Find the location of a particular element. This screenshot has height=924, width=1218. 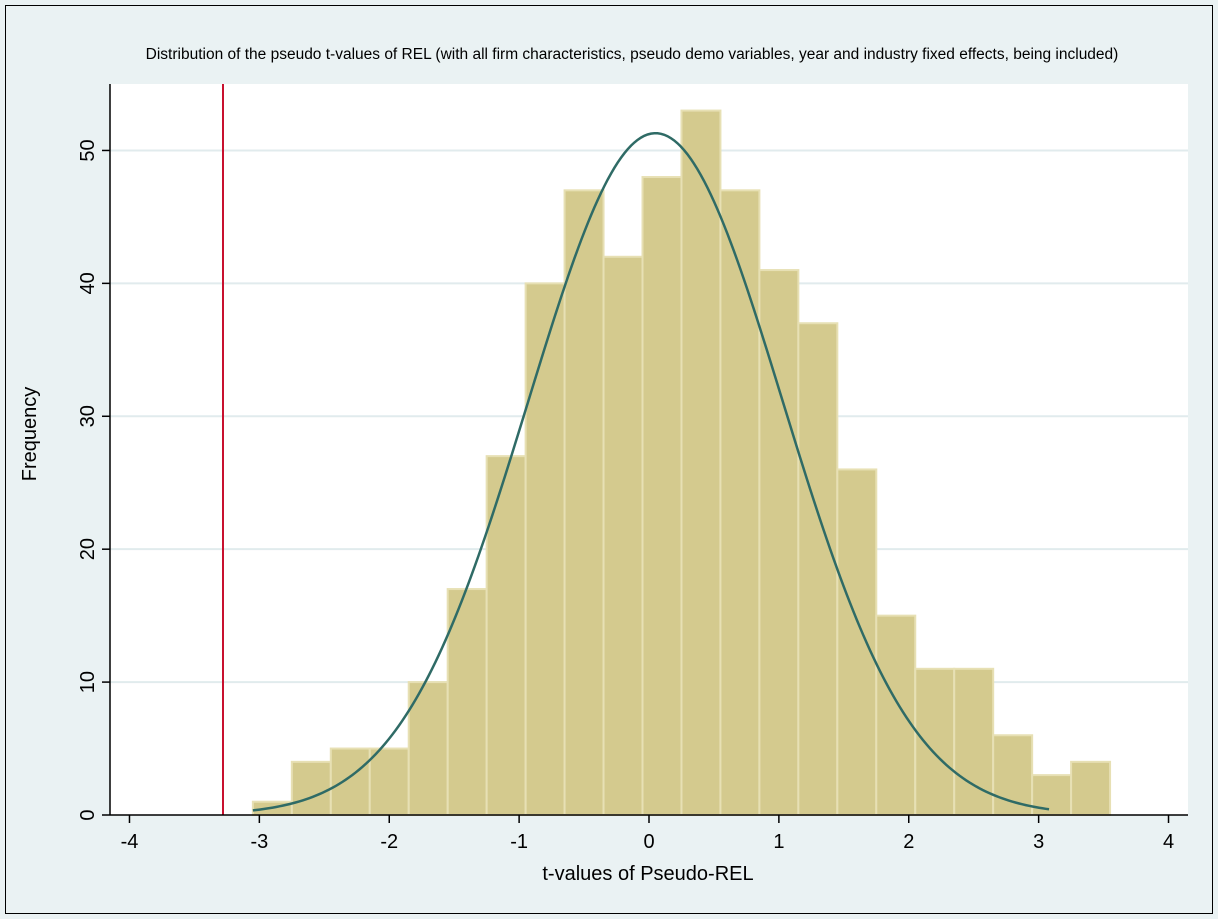

x-tick-label: 0 is located at coordinates (648, 842).